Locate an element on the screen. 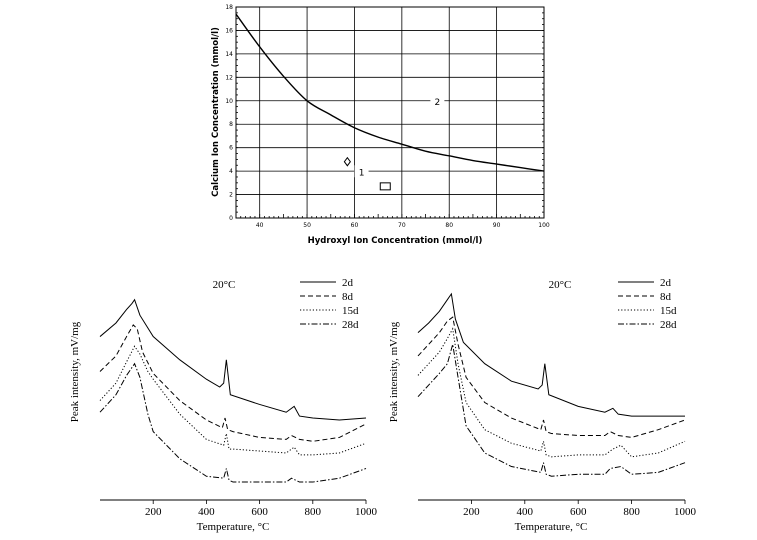 The height and width of the screenshot is (540, 757). left-legend-label-15d: 15d is located at coordinates (350, 311).